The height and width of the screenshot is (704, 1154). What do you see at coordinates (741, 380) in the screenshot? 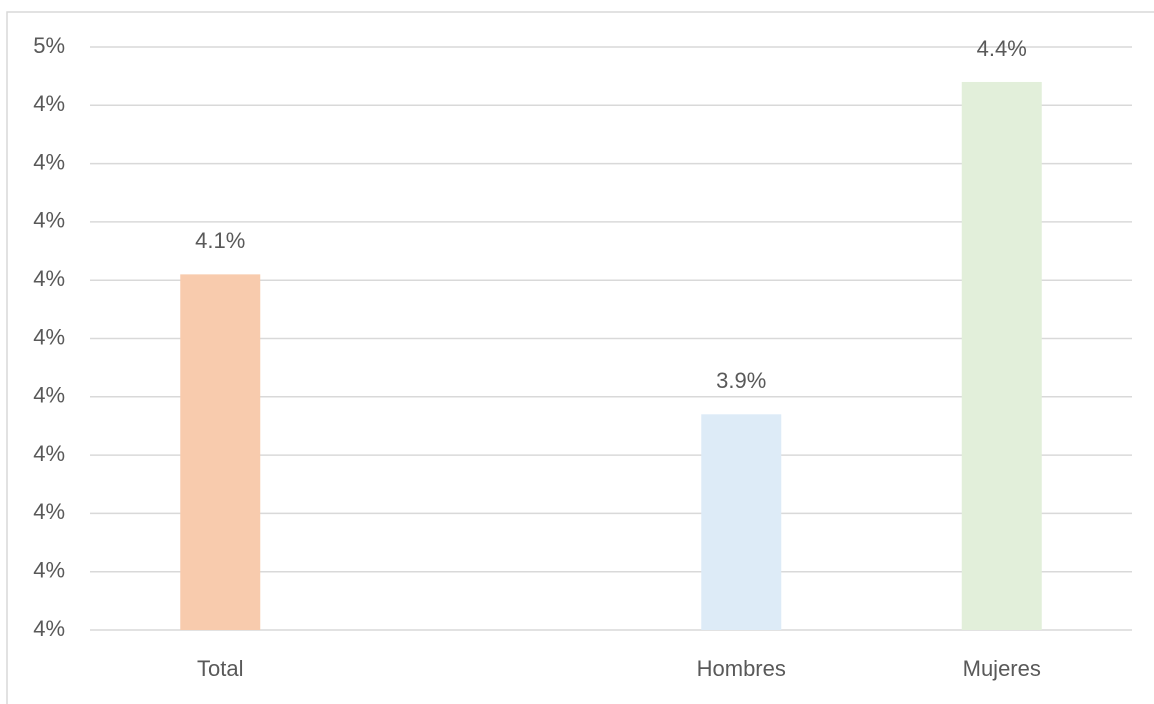
I see `value-label: 3.9%` at bounding box center [741, 380].